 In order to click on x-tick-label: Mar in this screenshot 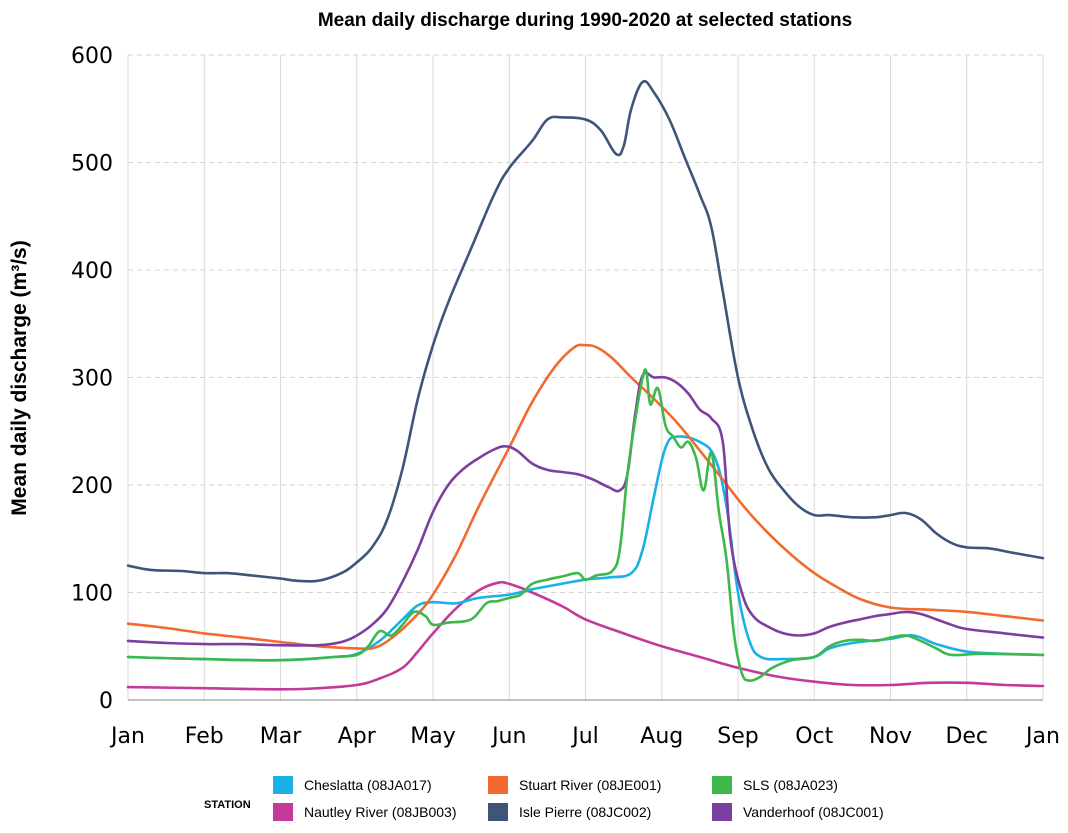, I will do `click(281, 736)`.